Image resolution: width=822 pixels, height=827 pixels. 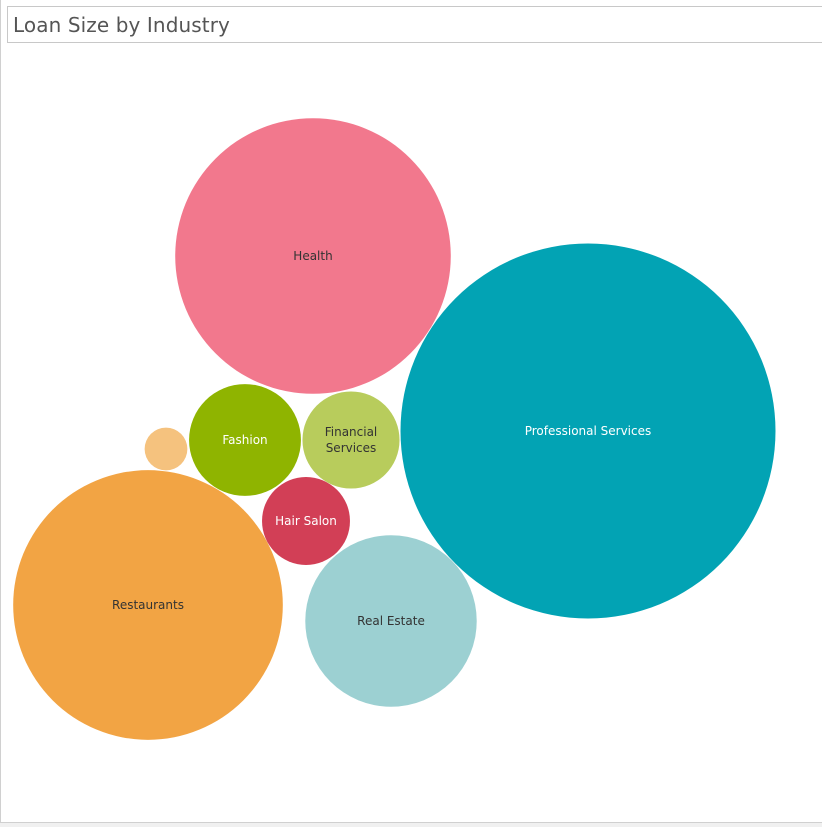 I want to click on chart-title-bar: Loan Size by Industry, so click(x=414, y=24).